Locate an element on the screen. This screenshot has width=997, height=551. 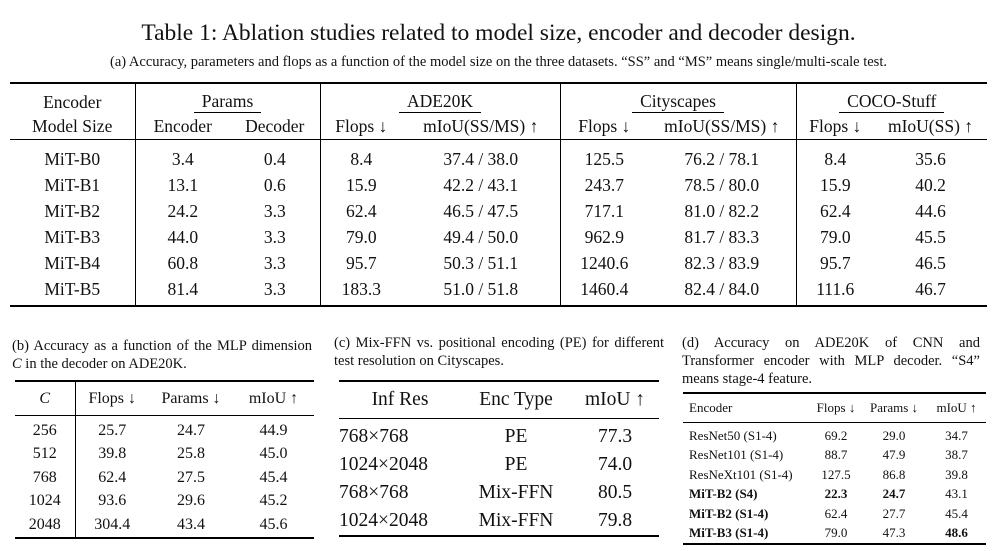
table-cell: 78.5 / 80.0 is located at coordinates (722, 184).